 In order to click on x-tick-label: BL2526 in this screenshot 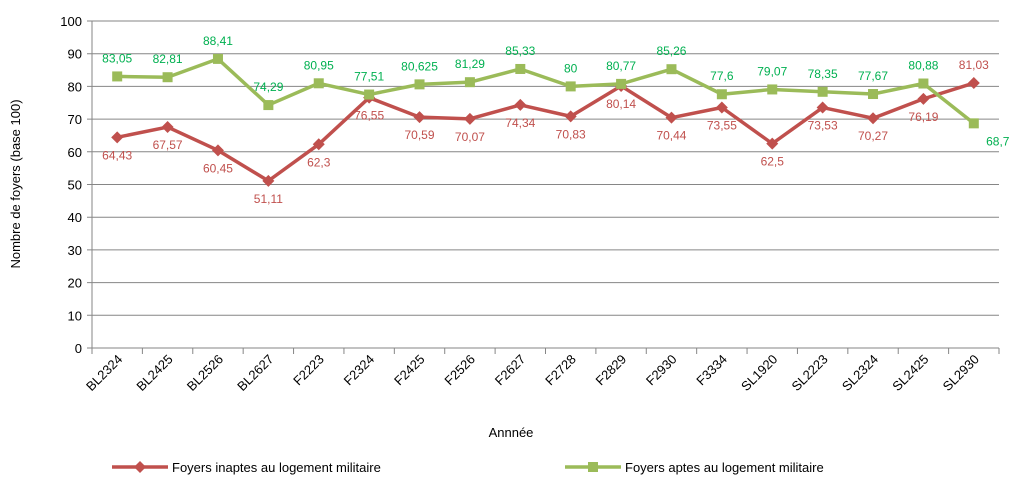, I will do `click(205, 373)`.